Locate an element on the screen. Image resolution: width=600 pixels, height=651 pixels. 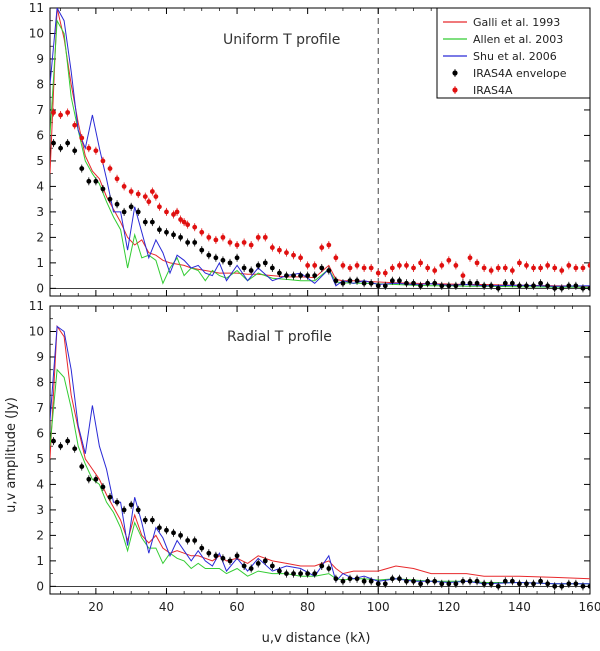
x-tick-label: 160 is located at coordinates (589, 607).